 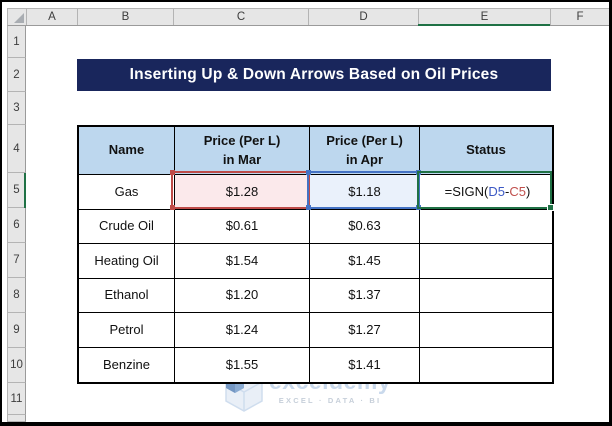 What do you see at coordinates (242, 295) in the screenshot?
I see `cell-c8-price-mar: $1.20` at bounding box center [242, 295].